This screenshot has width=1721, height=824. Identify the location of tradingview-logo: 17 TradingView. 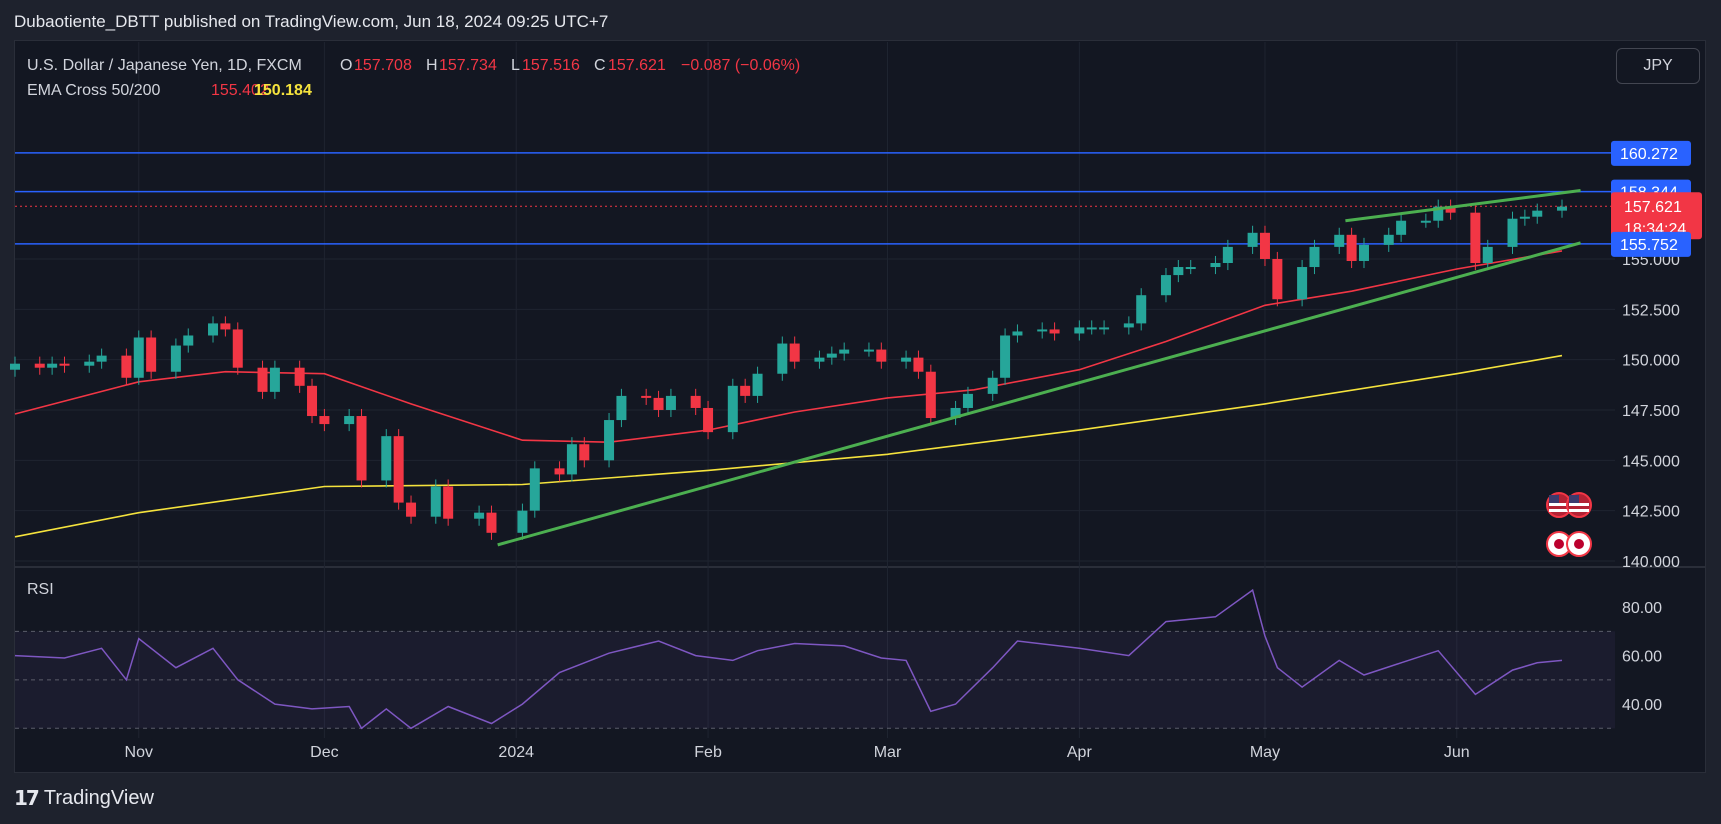
(84, 798).